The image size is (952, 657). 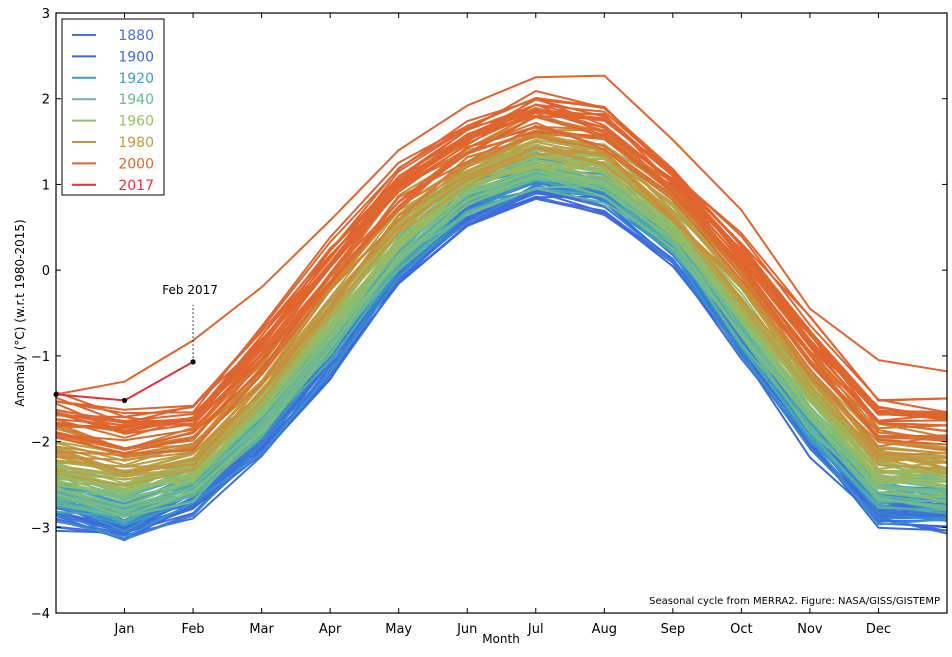 What do you see at coordinates (46, 271) in the screenshot?
I see `y-tick-label: 0` at bounding box center [46, 271].